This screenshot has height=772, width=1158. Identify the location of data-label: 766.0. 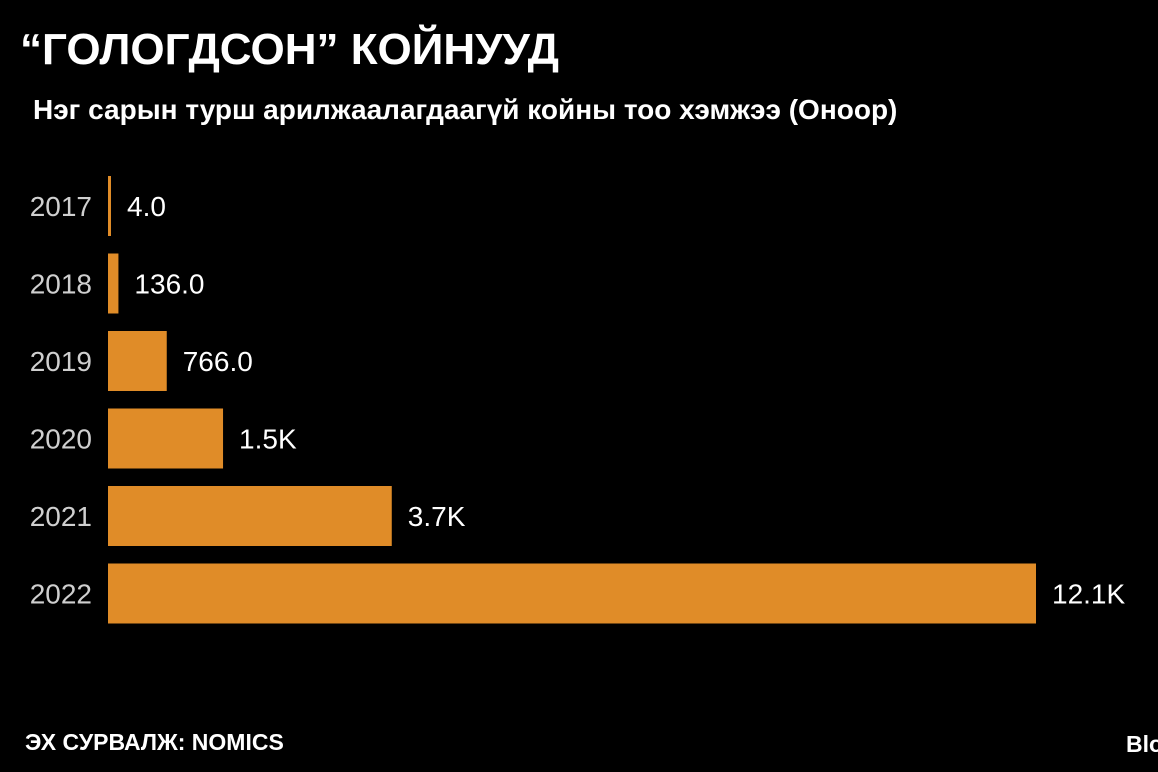
(218, 361).